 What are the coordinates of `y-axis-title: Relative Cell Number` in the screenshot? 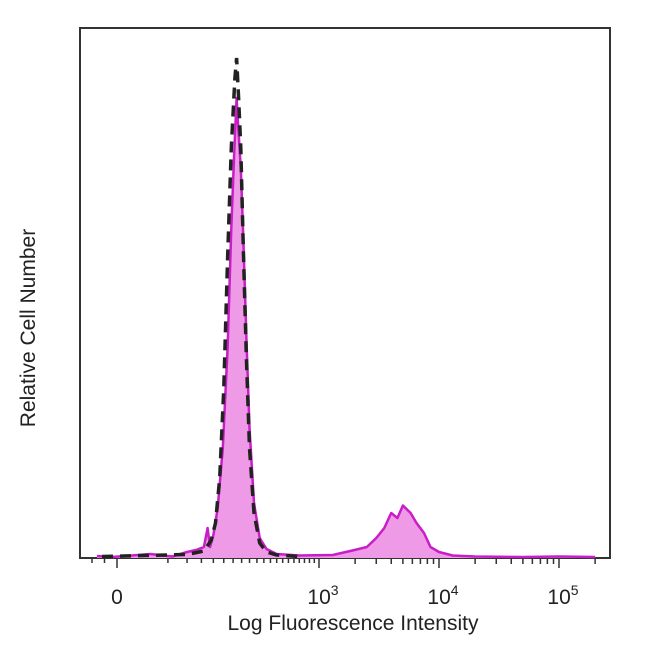 It's located at (28, 328).